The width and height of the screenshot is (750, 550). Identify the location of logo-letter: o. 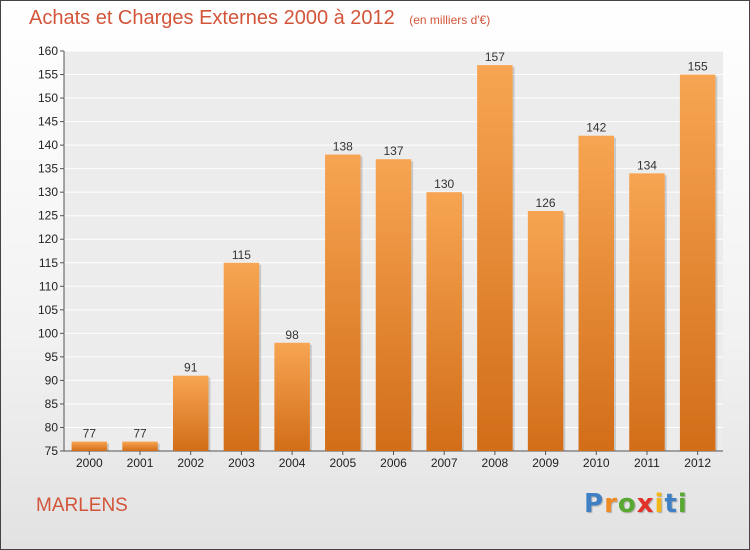
(627, 504).